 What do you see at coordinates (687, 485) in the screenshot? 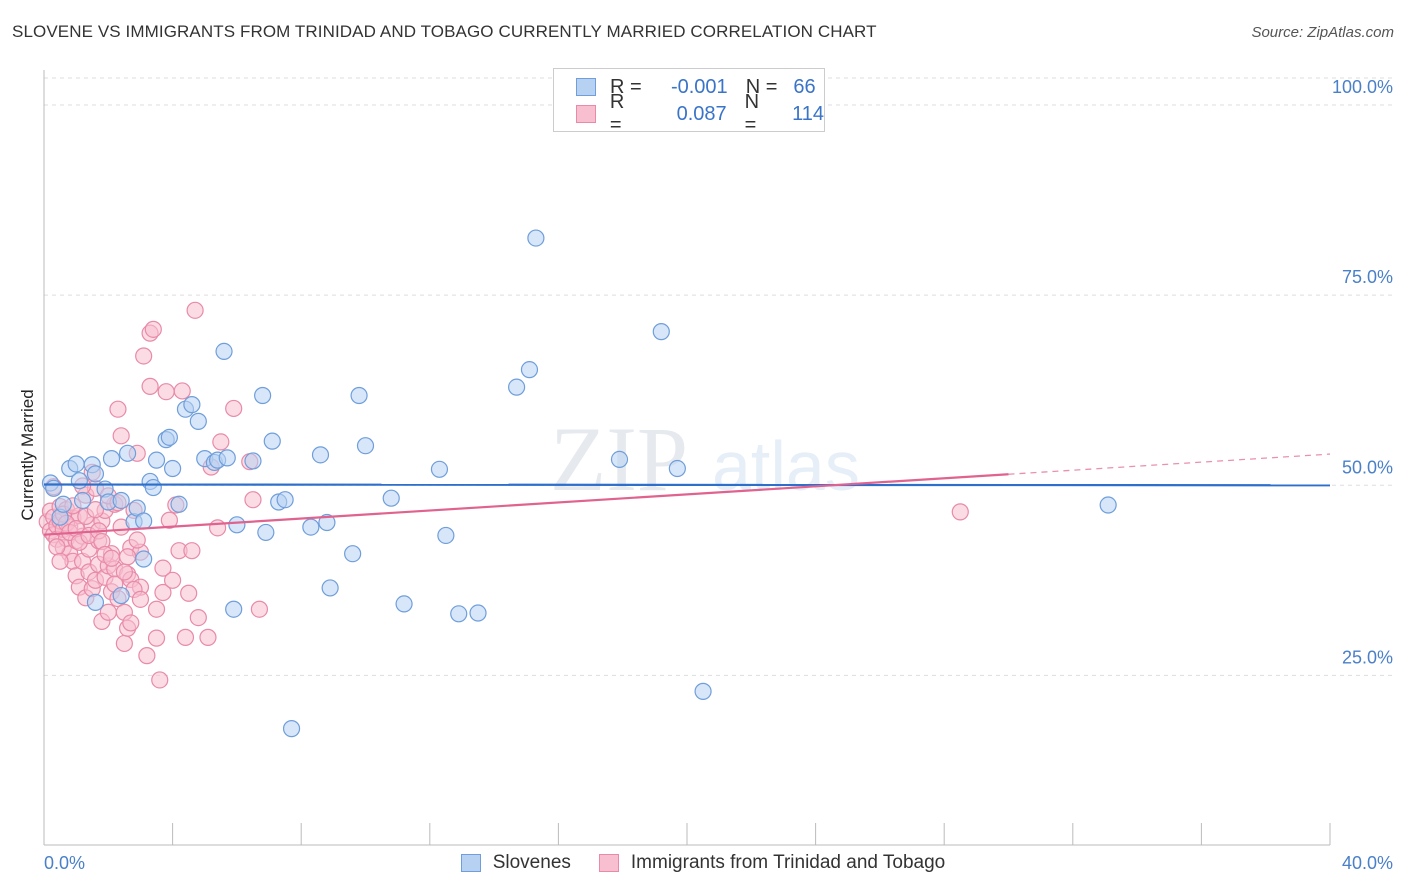
I see `trend-line-slovenes` at bounding box center [687, 485].